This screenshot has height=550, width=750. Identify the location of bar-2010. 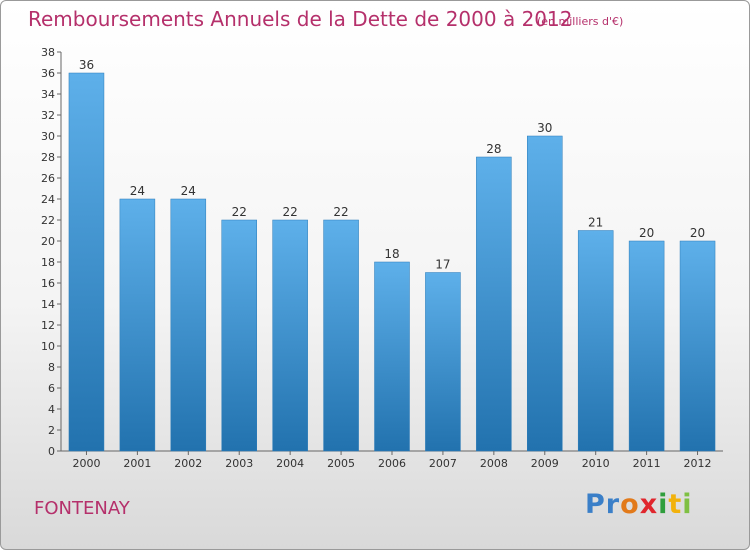
(595, 341).